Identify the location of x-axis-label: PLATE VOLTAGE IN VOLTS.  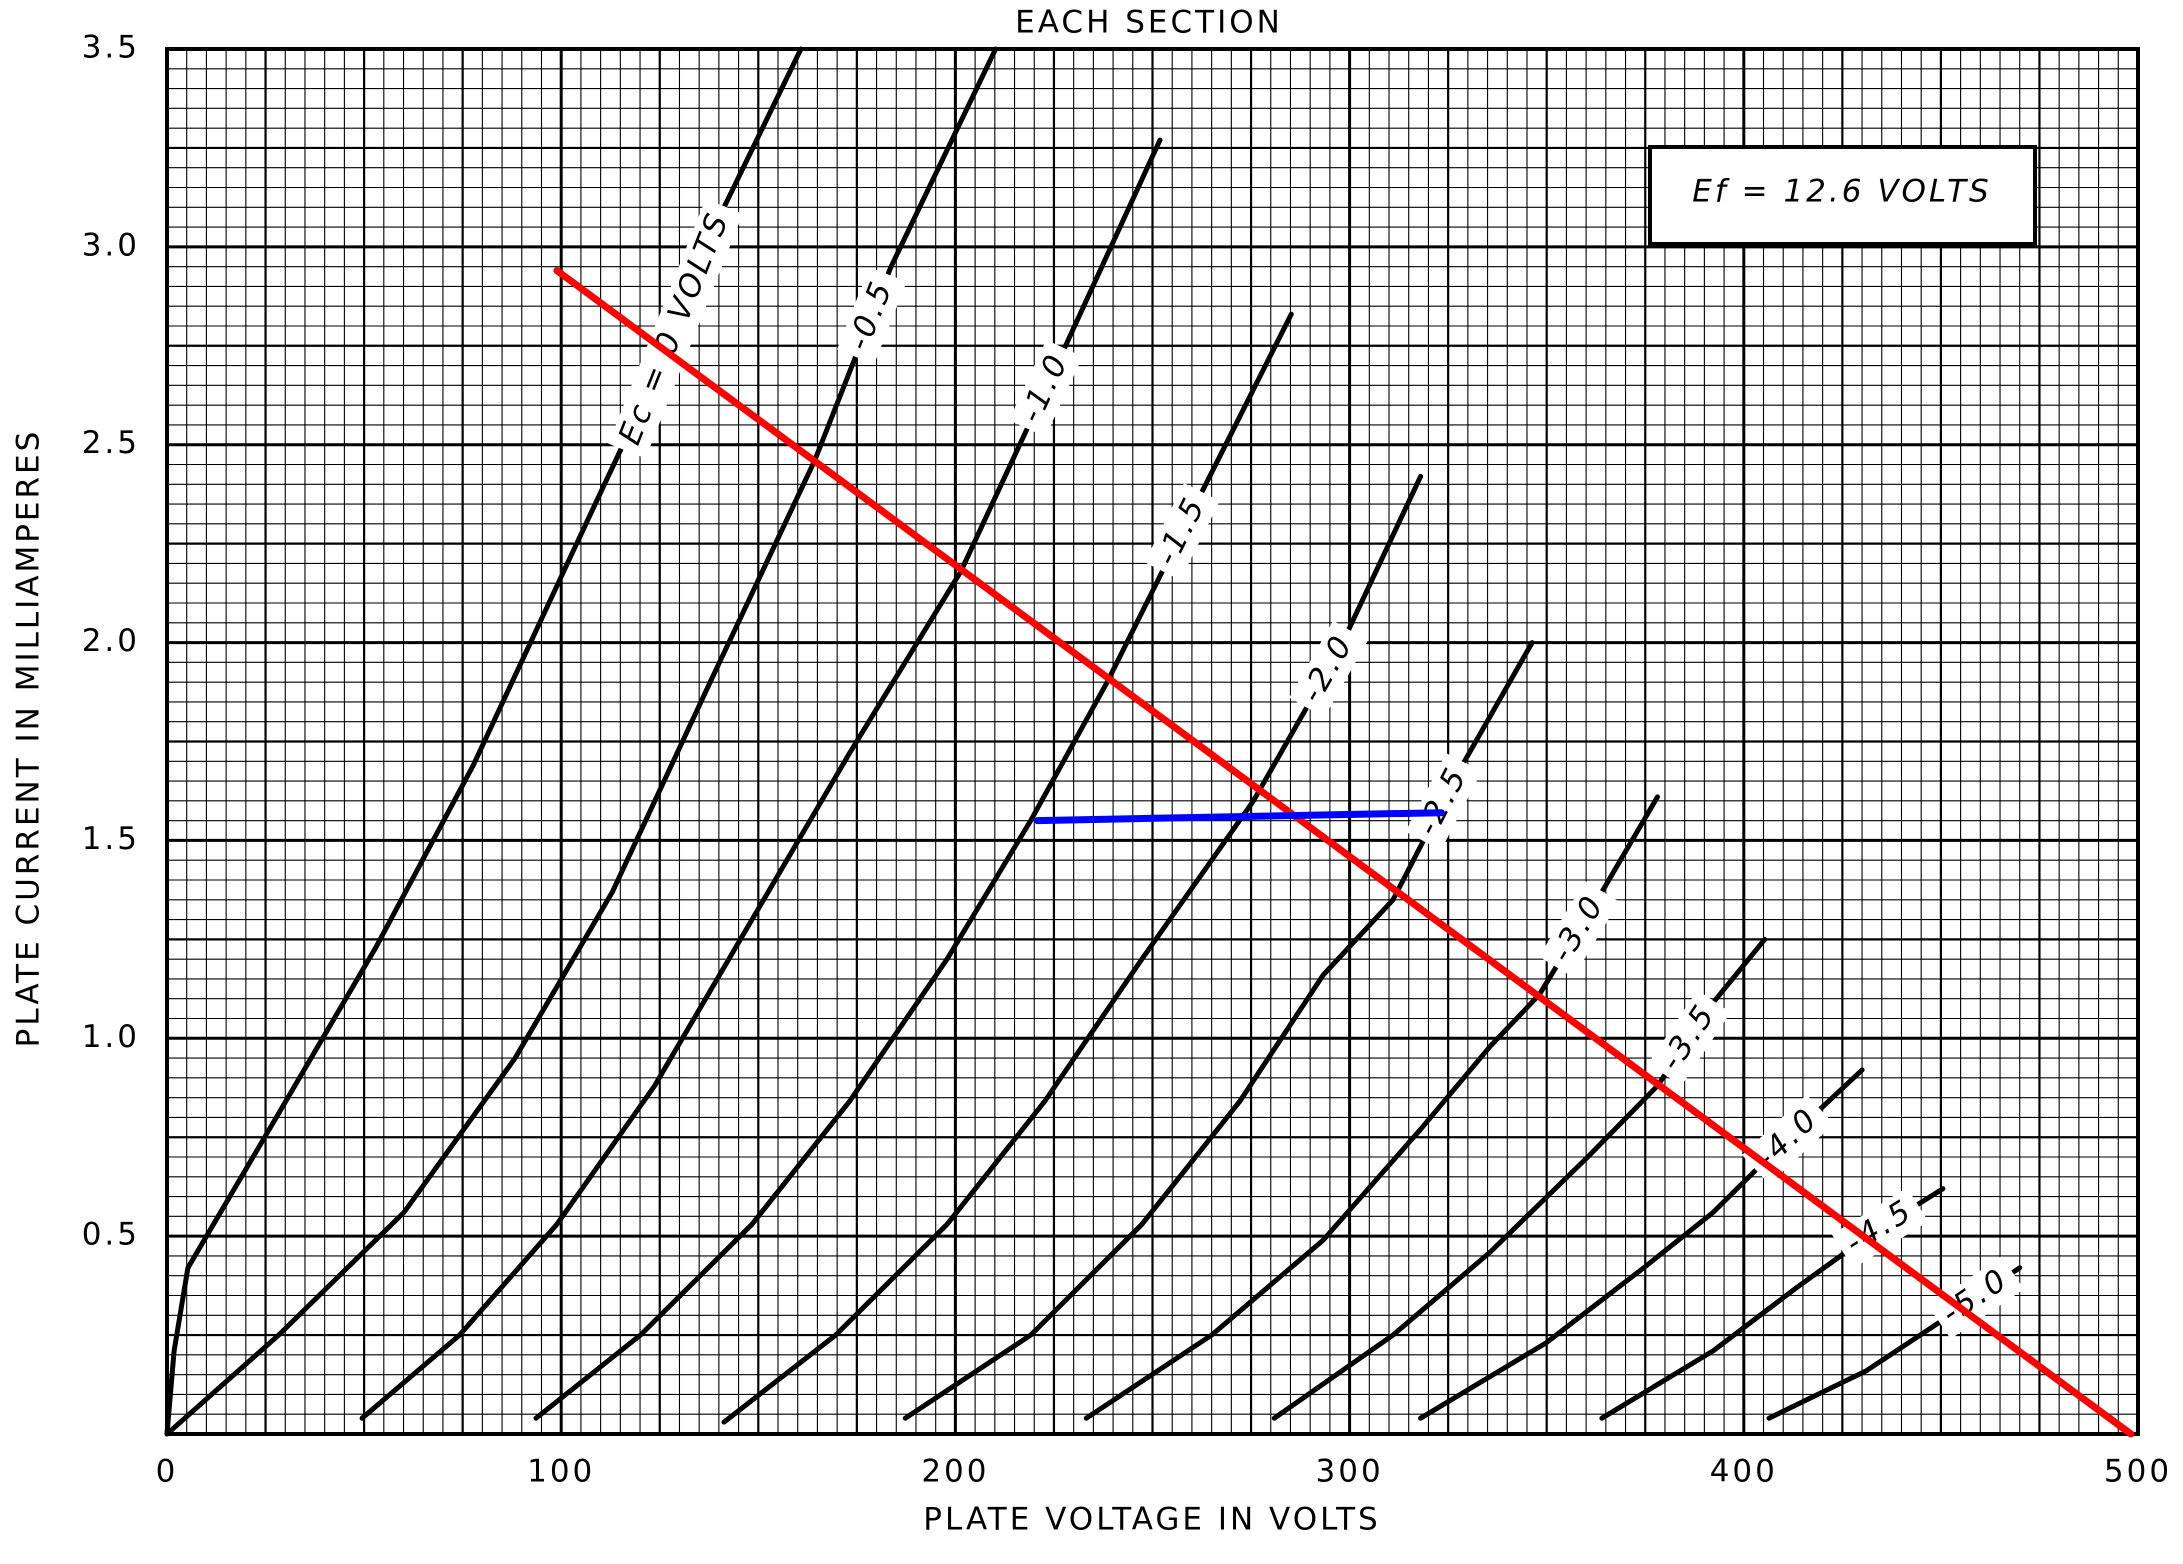
(1151, 1520).